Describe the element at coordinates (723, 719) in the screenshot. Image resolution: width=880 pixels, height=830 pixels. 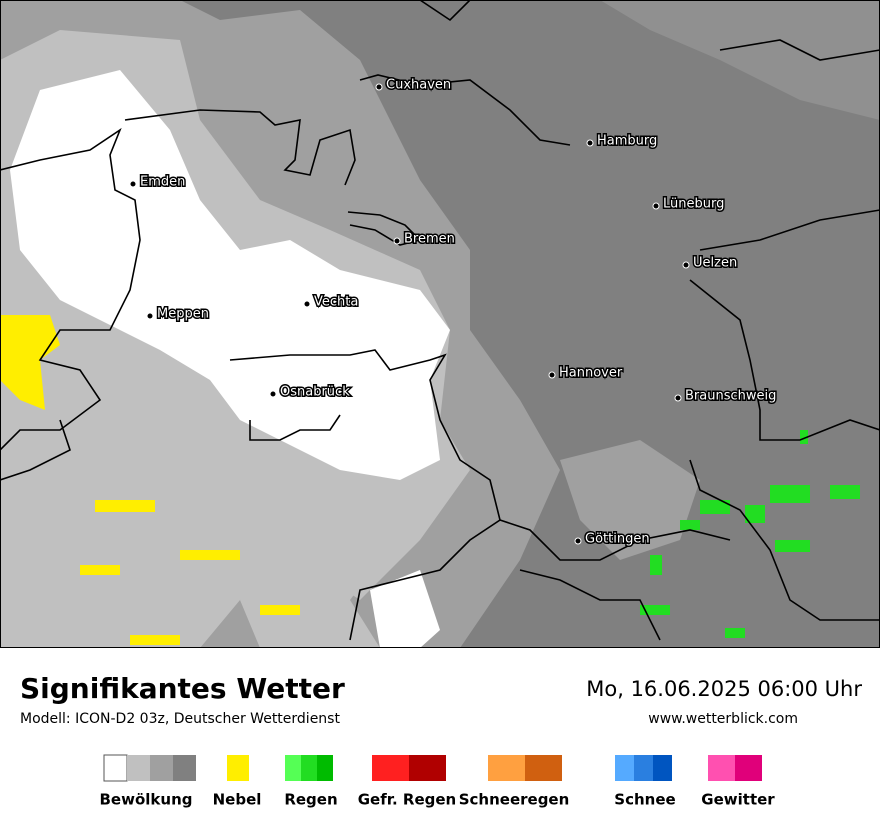
I see `website: www.wetterblick.com` at that location.